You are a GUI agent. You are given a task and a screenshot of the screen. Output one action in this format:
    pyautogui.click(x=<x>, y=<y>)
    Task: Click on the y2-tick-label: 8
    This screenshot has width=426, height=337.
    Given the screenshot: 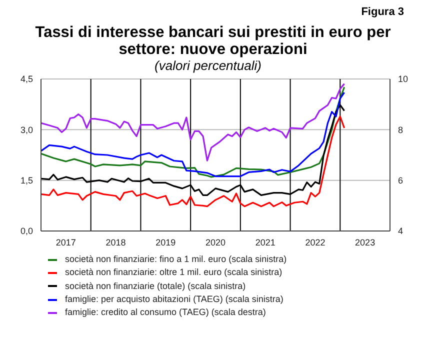 What is the action you would take?
    pyautogui.click(x=401, y=129)
    